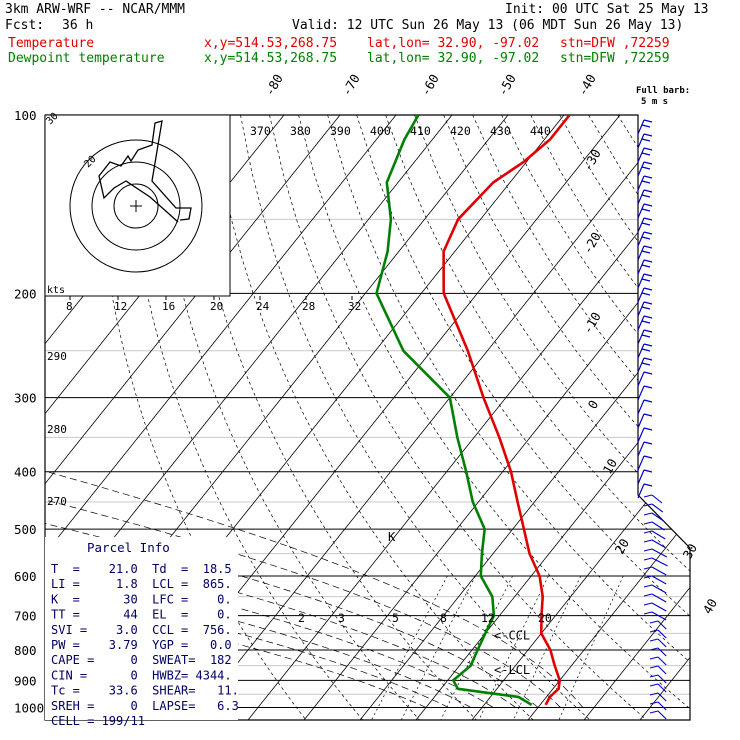  What do you see at coordinates (593, 404) in the screenshot?
I see `isotherm-label: 0` at bounding box center [593, 404].